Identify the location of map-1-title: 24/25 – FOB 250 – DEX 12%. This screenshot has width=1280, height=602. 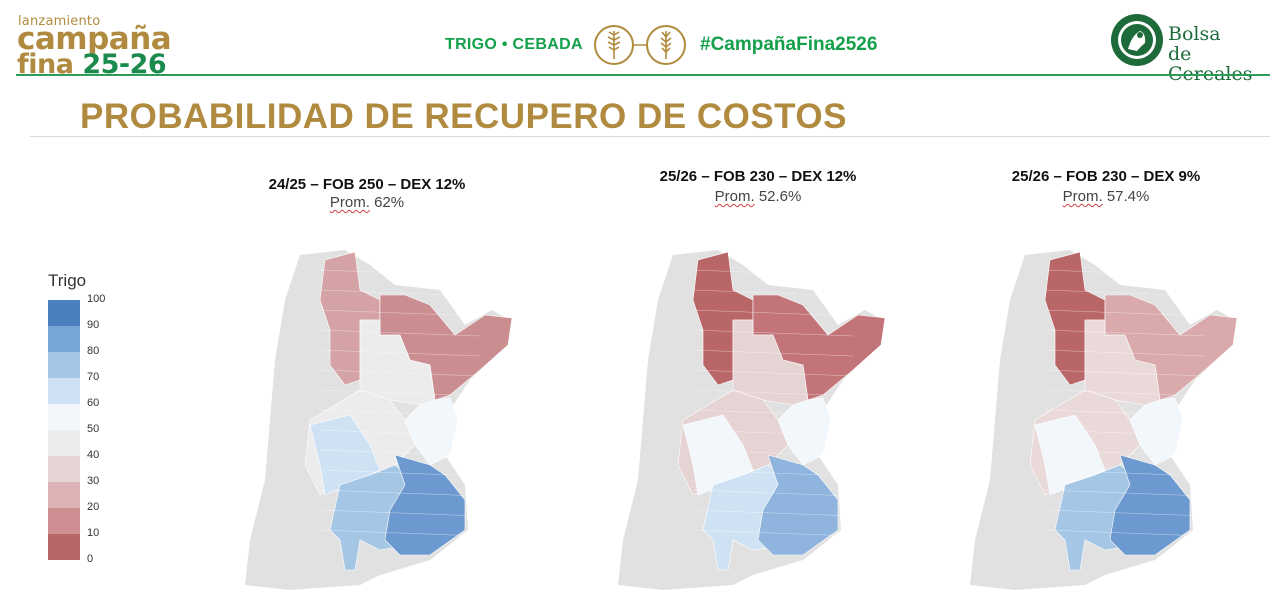
(367, 184).